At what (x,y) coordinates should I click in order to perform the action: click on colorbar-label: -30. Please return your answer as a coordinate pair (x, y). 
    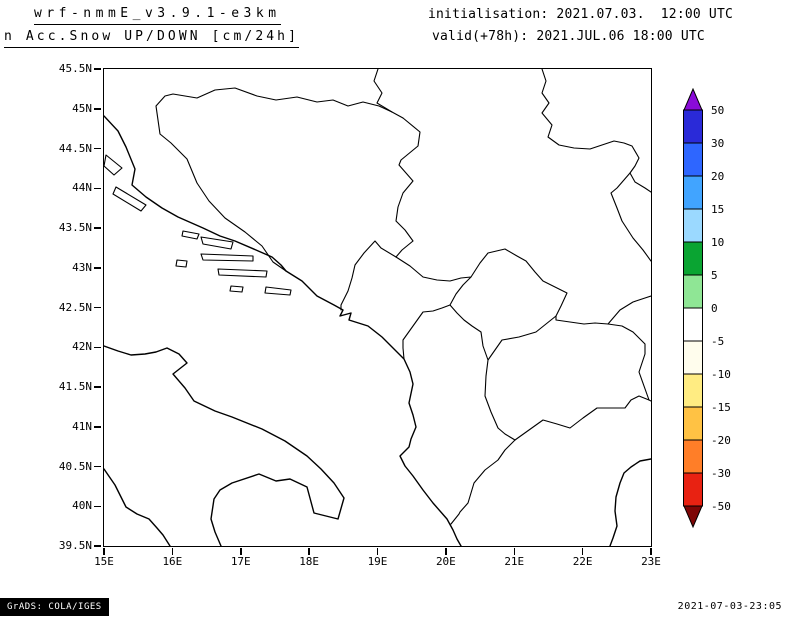
    Looking at the image, I should click on (721, 473).